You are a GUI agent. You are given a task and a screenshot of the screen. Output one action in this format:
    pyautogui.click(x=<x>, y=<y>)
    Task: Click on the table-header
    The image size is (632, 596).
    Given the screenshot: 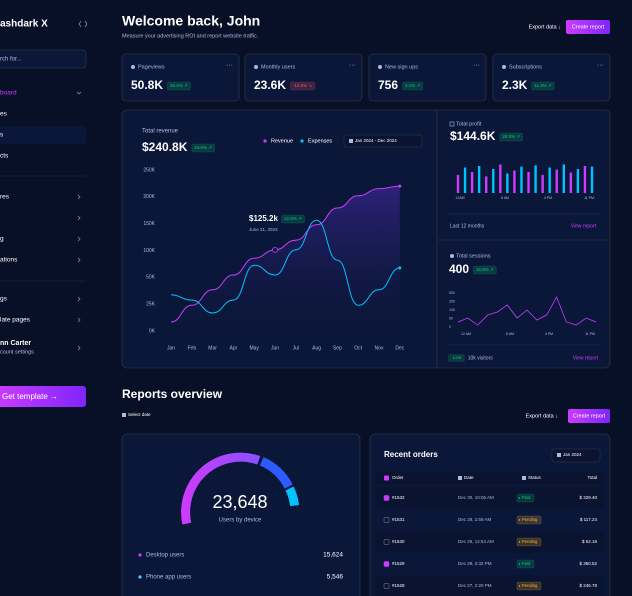 What is the action you would take?
    pyautogui.click(x=490, y=478)
    